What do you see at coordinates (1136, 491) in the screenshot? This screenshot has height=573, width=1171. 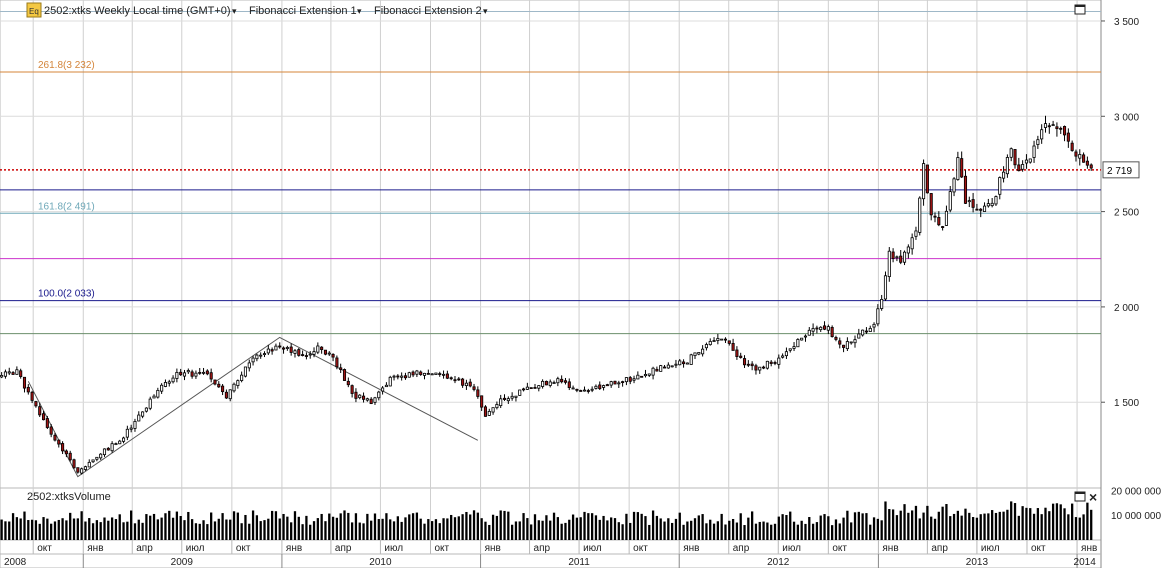 I see `volume-tick-label: 20 000 000` at bounding box center [1136, 491].